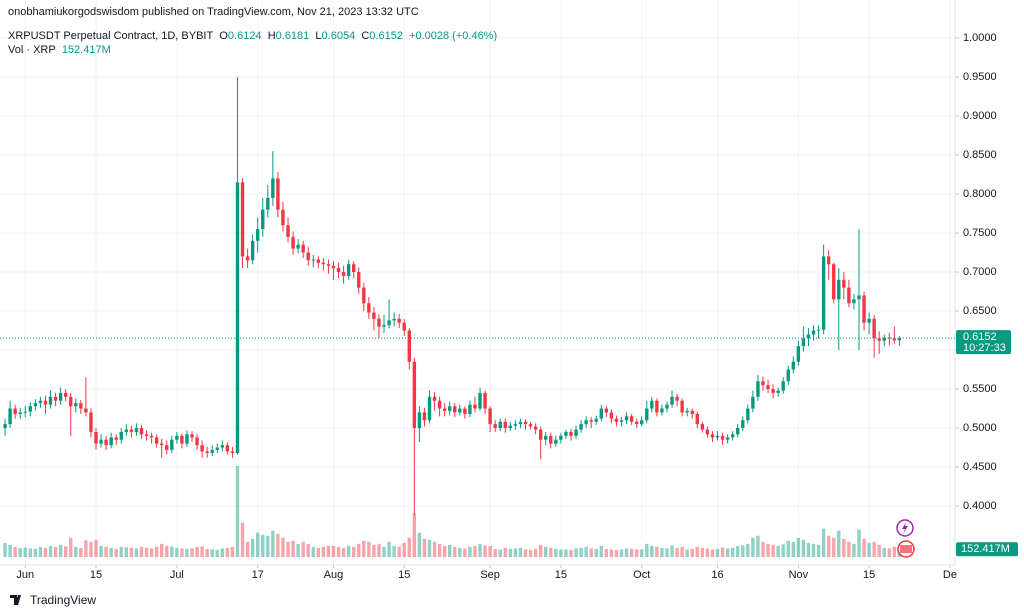 Image resolution: width=1024 pixels, height=615 pixels. I want to click on o-value: 0.6124, so click(244, 36).